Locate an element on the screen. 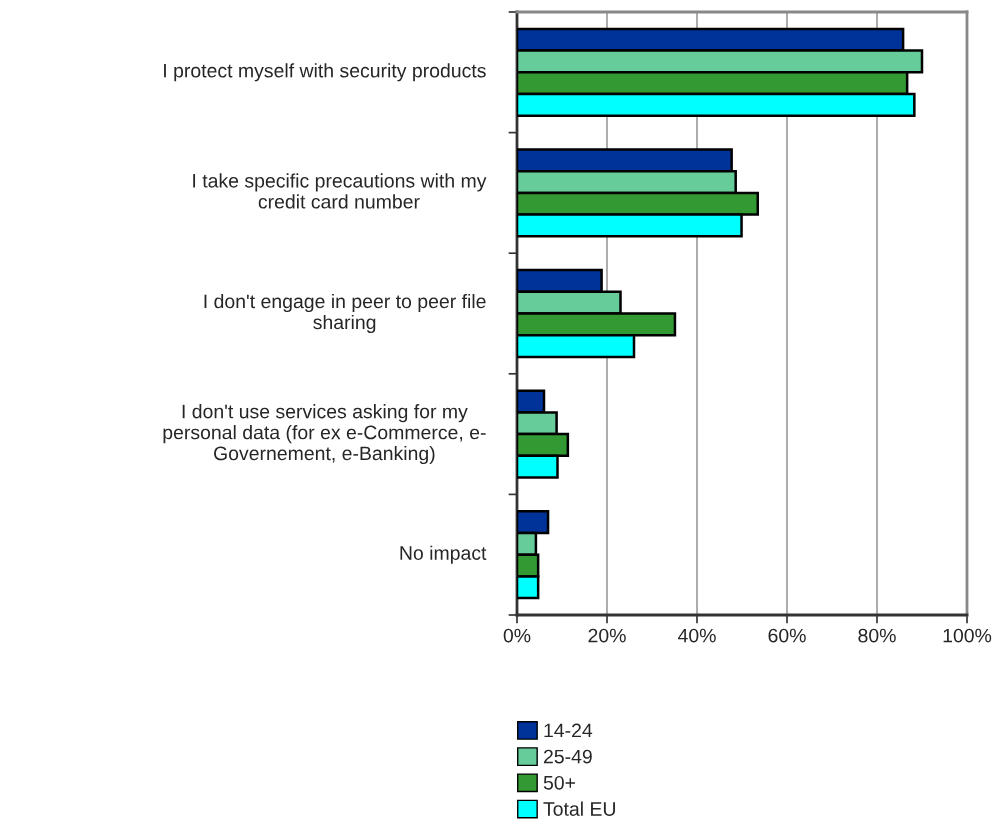  legend-label: 14-24 is located at coordinates (568, 730).